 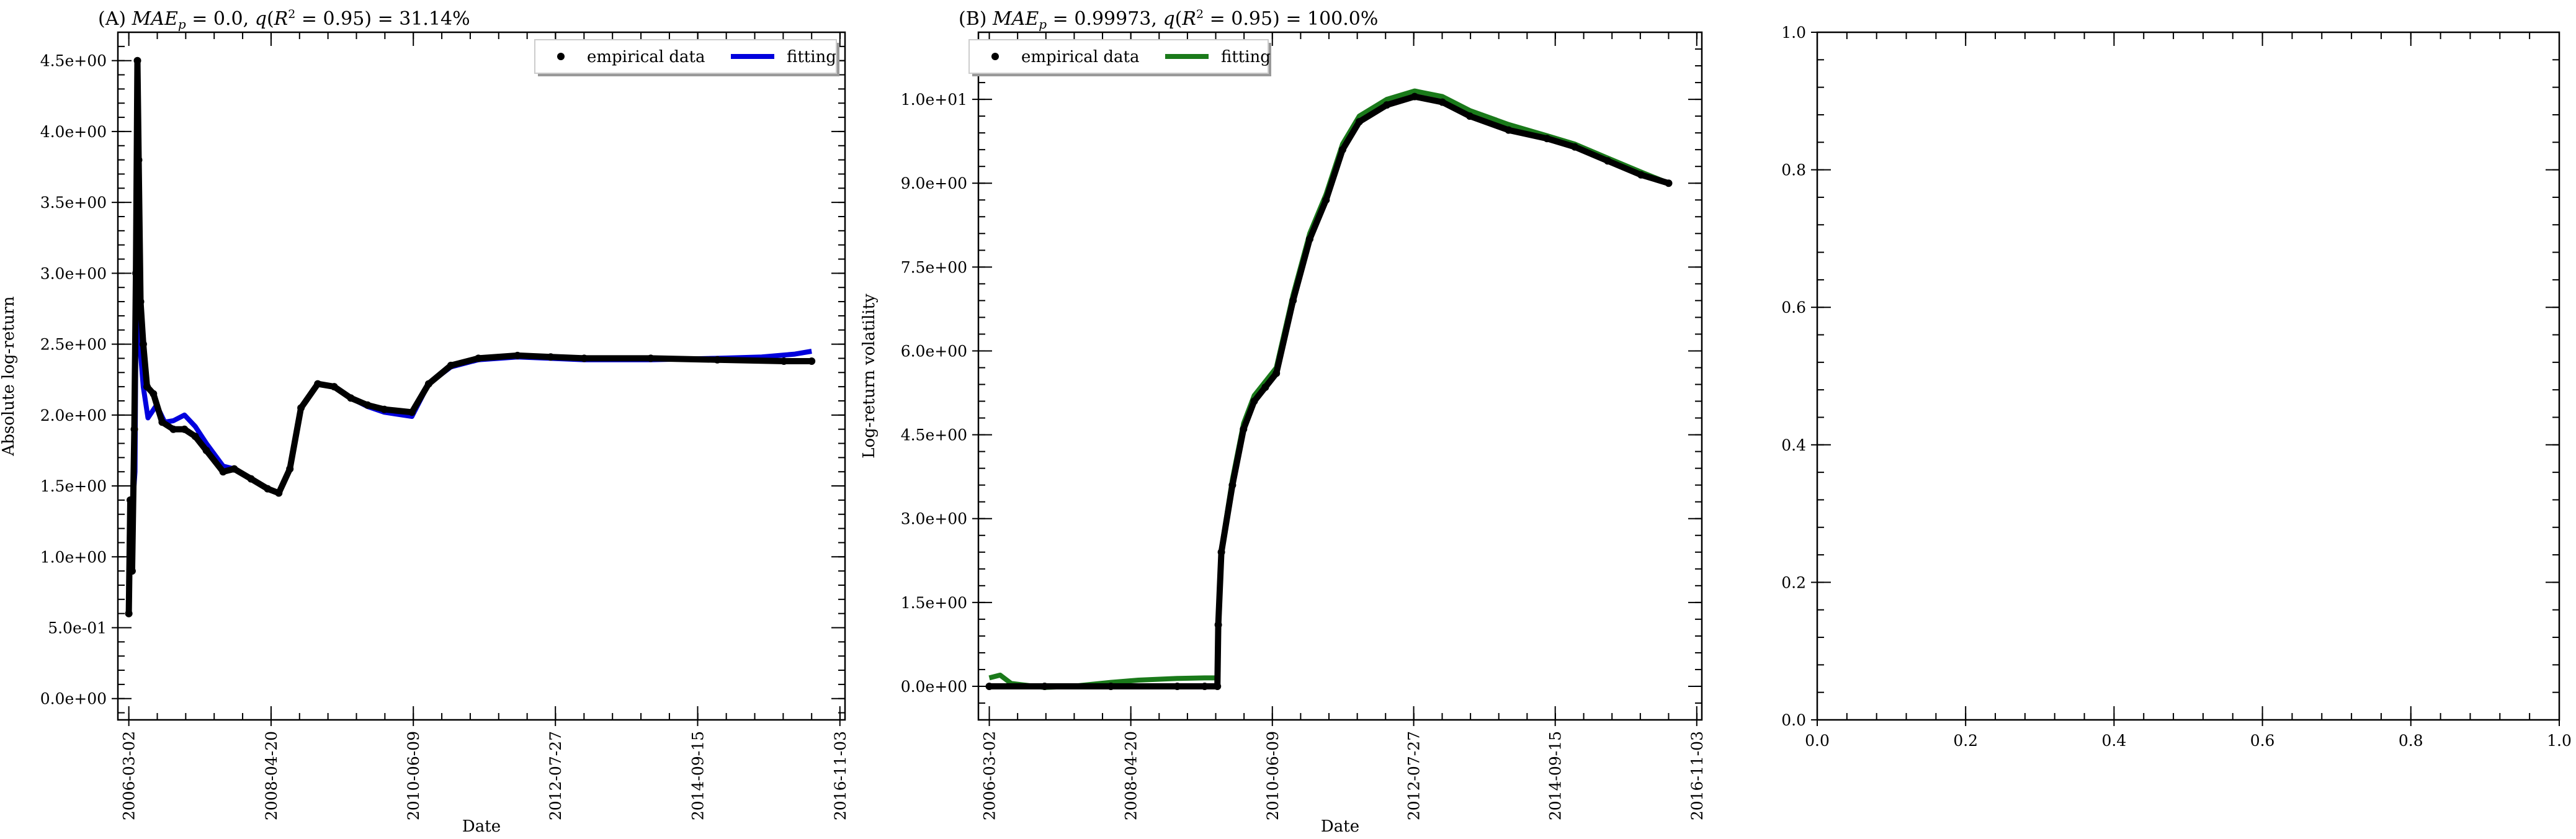 What do you see at coordinates (1793, 582) in the screenshot?
I see `y-tick-label: 0.2` at bounding box center [1793, 582].